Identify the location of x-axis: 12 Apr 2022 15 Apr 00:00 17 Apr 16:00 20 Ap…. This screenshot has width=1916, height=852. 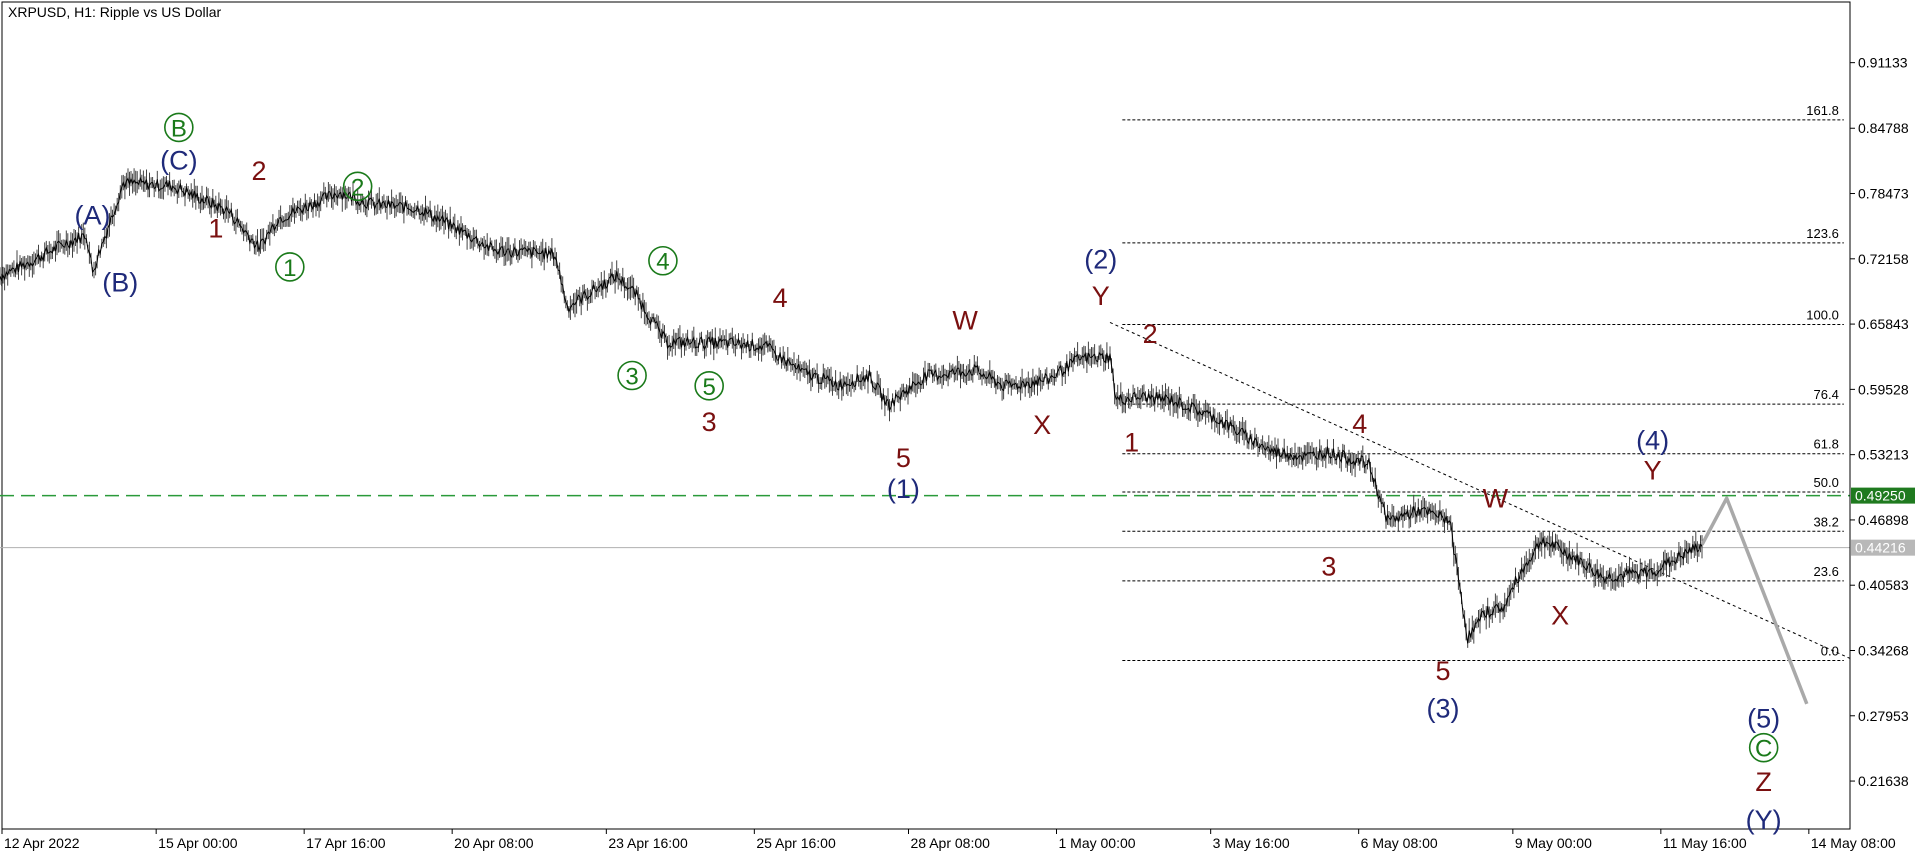
(948, 840).